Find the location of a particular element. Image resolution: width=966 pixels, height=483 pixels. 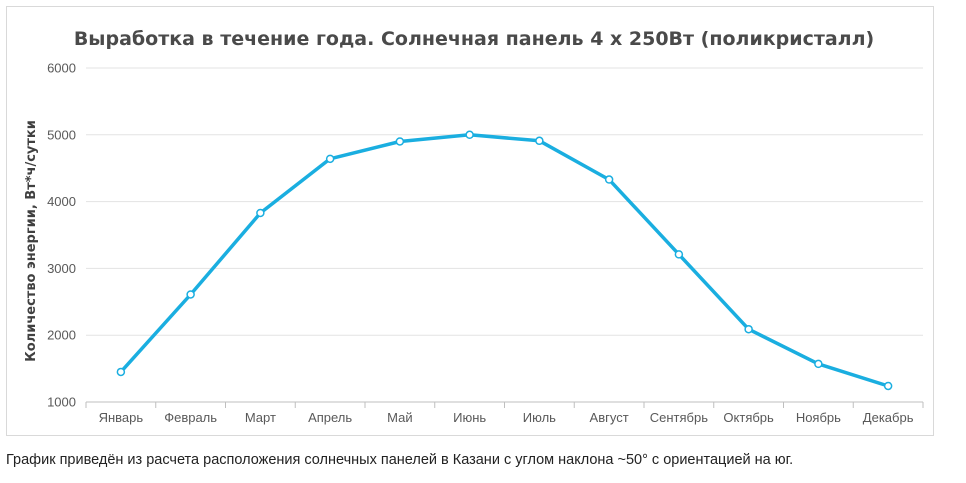

y-tick-label: 1000 is located at coordinates (61, 402).